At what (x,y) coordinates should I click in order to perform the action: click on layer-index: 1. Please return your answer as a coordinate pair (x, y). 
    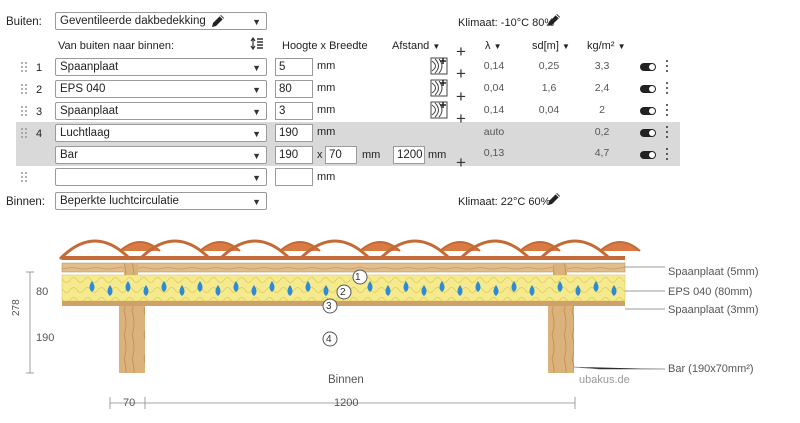
    Looking at the image, I should click on (39, 68).